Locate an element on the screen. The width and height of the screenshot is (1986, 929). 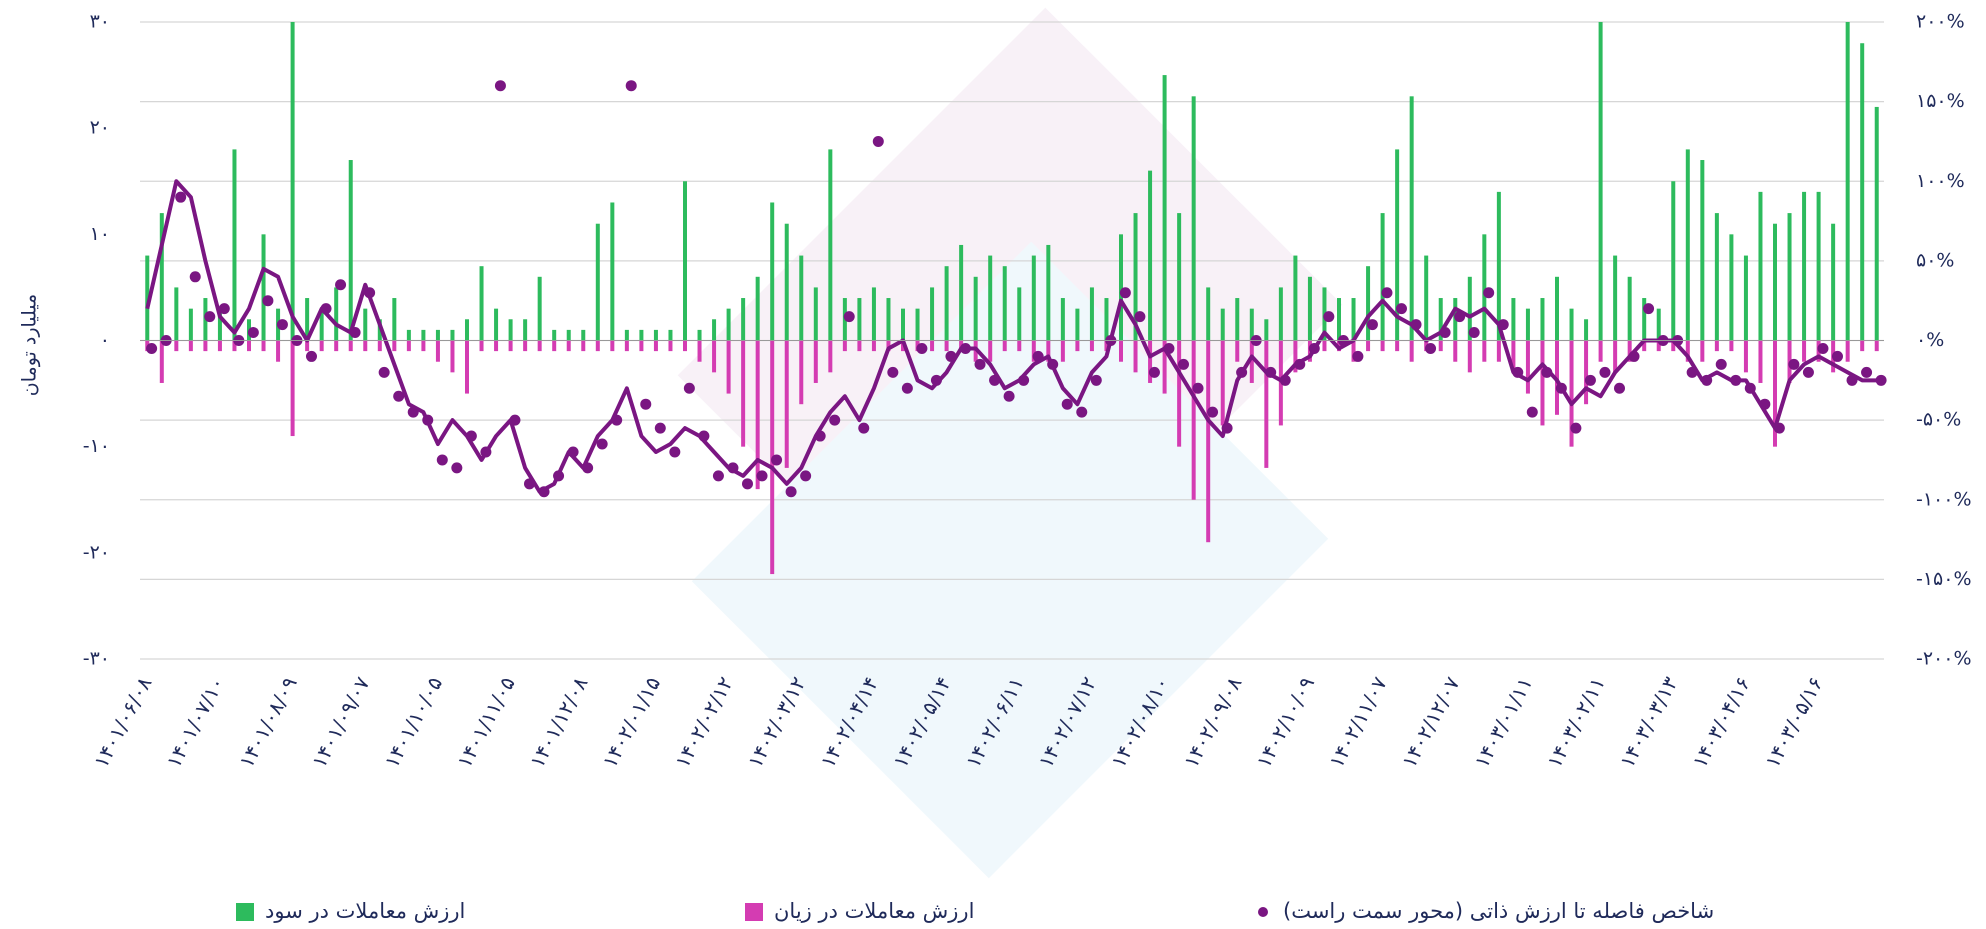
x-tick-label: ۱۴۰۱/۱۲/۰۸ is located at coordinates (559, 721).